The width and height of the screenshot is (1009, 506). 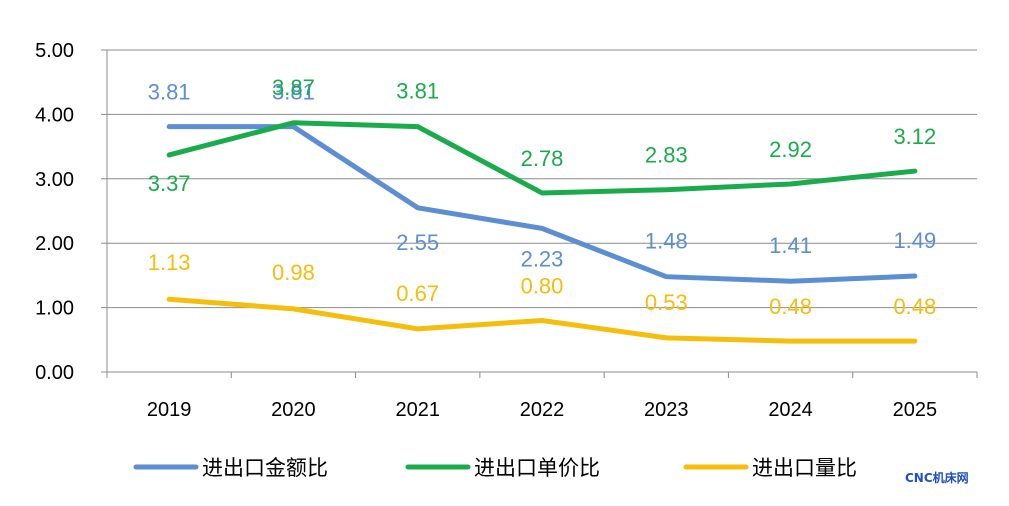 I want to click on x-tick-label: 2023, so click(x=666, y=410).